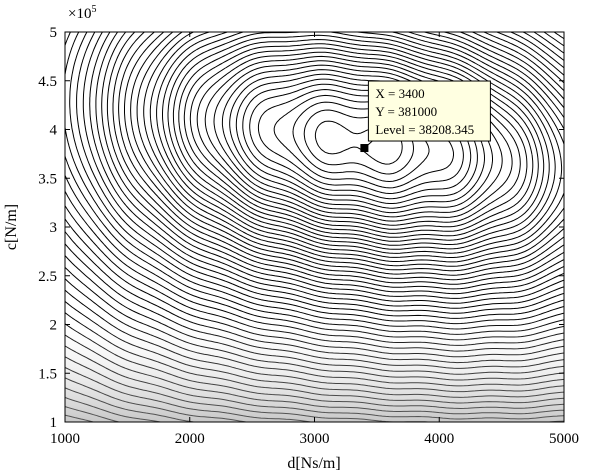 This screenshot has width=589, height=475. What do you see at coordinates (54, 228) in the screenshot?
I see `y-tick-label: 3` at bounding box center [54, 228].